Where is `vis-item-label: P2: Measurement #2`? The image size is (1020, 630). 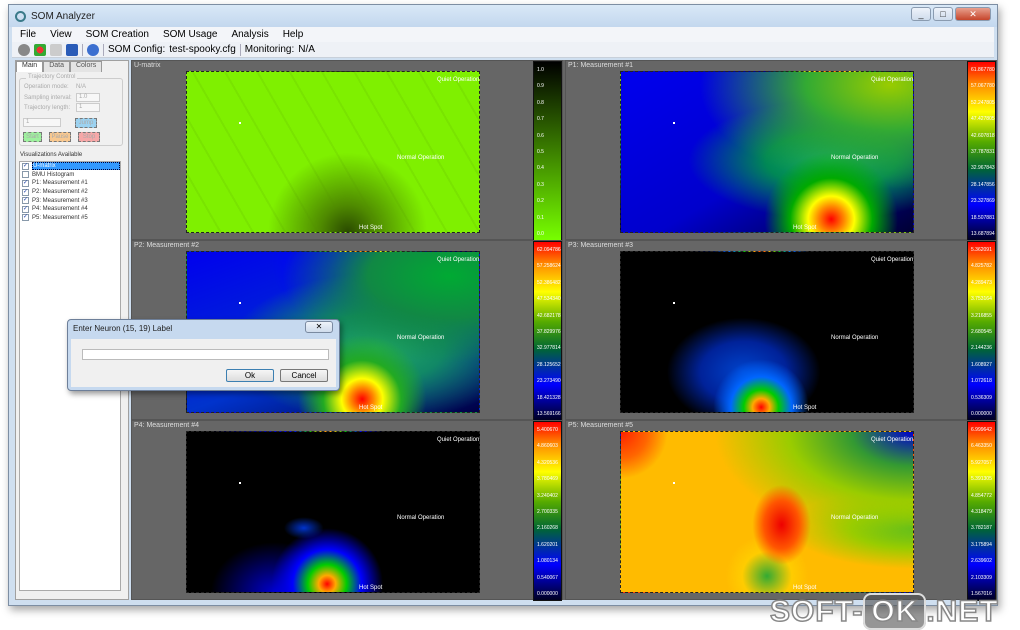
vis-item-label: P2: Measurement #2 is located at coordinates (60, 192).